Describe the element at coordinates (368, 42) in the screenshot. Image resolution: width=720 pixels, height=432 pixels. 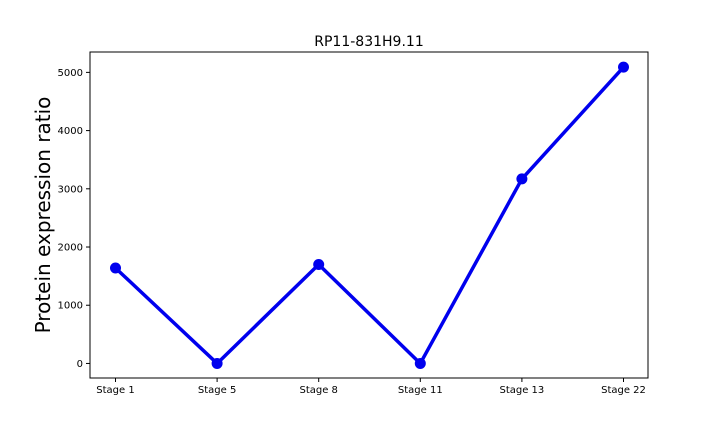
I see `chart-title: RP11-831H9.11` at that location.